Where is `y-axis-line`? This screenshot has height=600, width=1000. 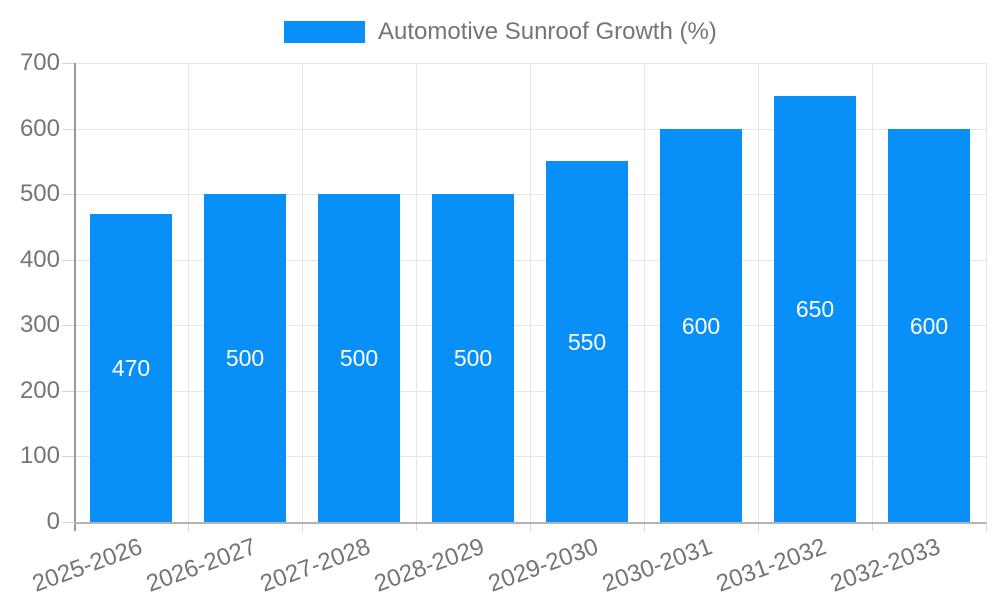 y-axis-line is located at coordinates (75, 297).